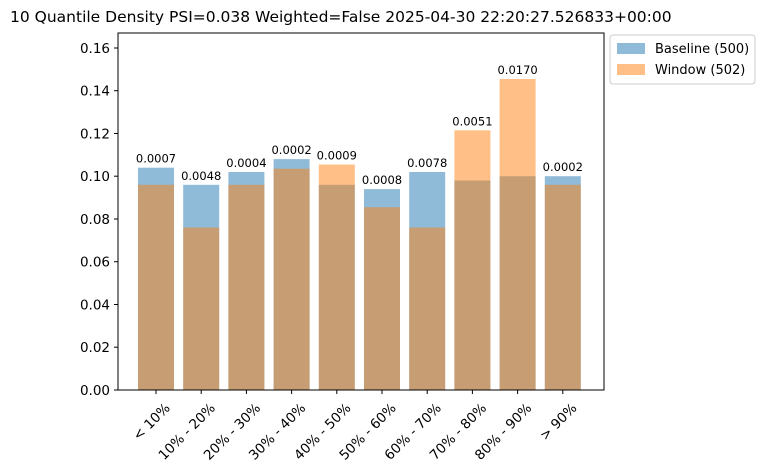 The height and width of the screenshot is (470, 766). I want to click on legend-swatch-window, so click(631, 69).